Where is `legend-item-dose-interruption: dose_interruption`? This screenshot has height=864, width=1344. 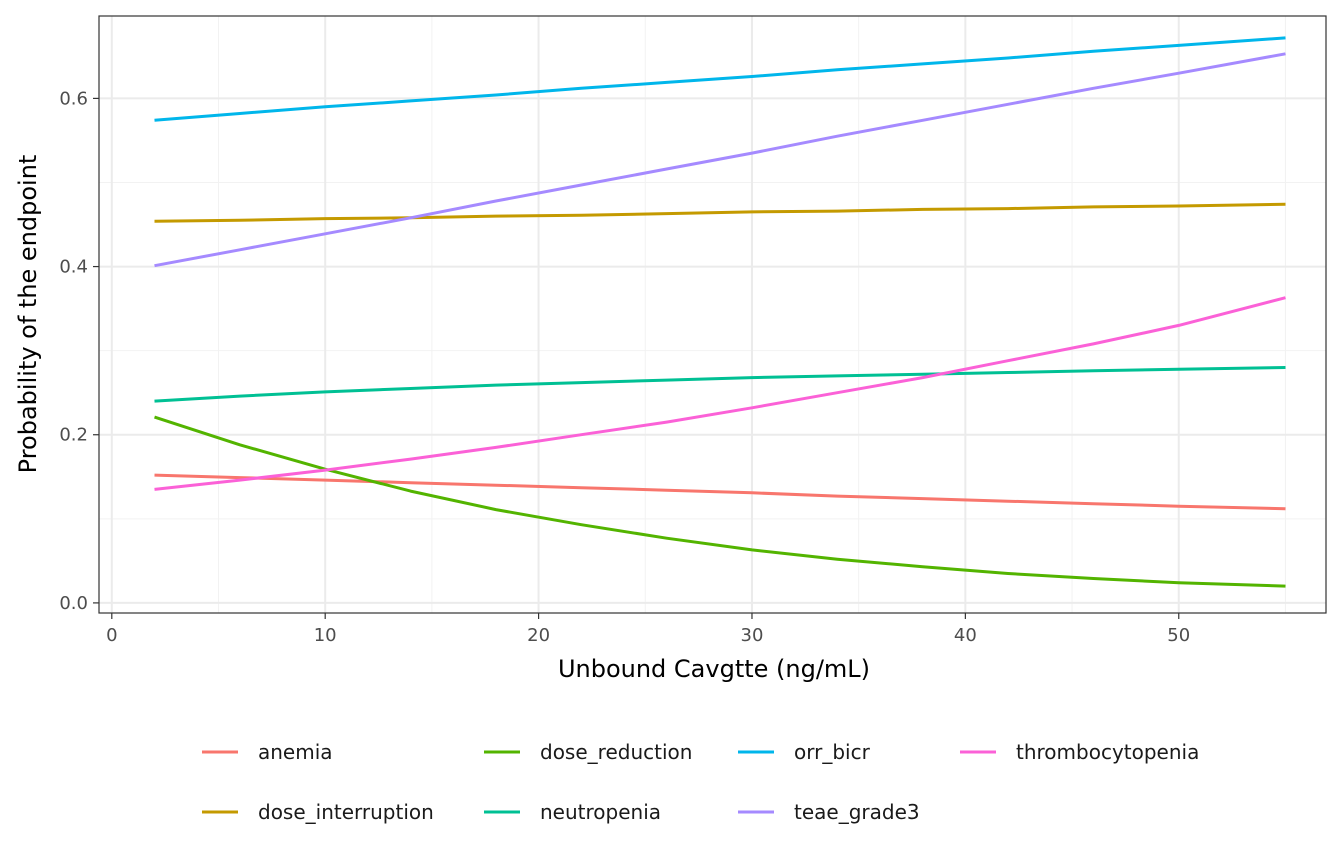
legend-item-dose-interruption: dose_interruption is located at coordinates (318, 812).